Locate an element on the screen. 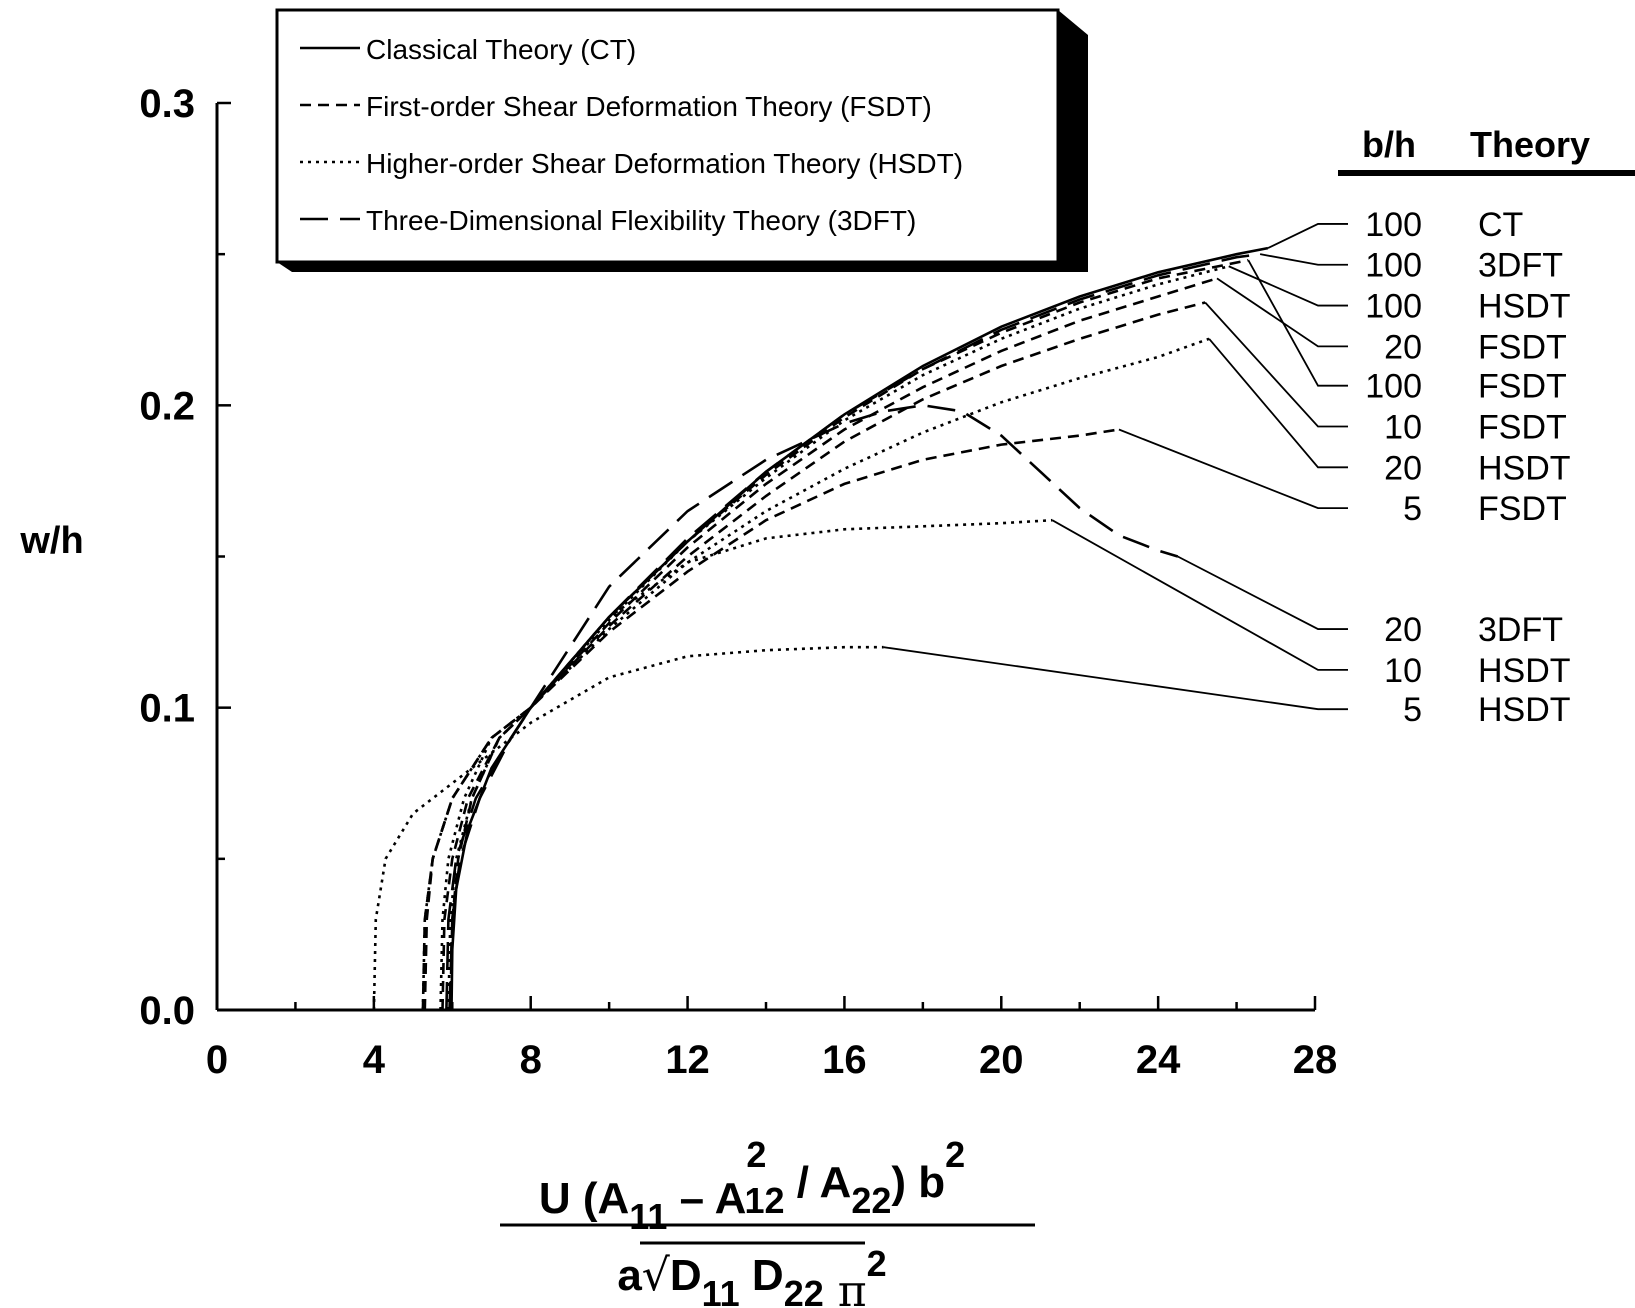 Image resolution: width=1635 pixels, height=1308 pixels. x-label-part: / A is located at coordinates (817, 1182).